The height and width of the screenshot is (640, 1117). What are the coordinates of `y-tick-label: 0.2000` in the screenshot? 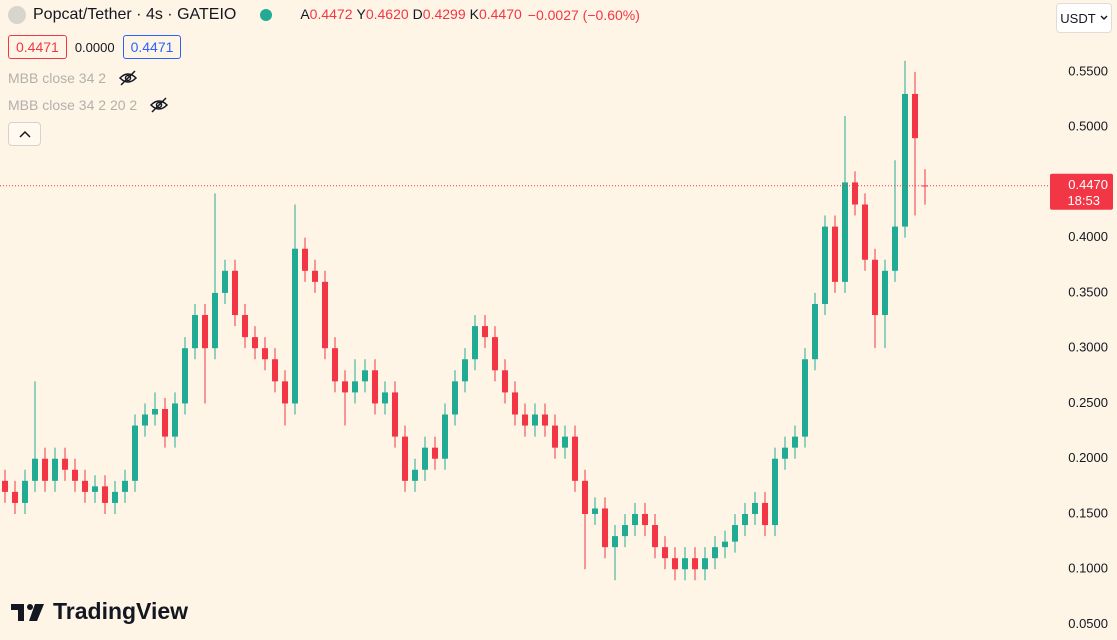 It's located at (1088, 457).